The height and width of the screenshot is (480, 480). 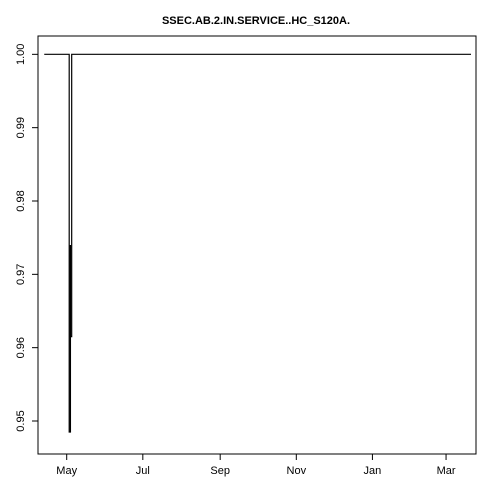 What do you see at coordinates (66, 471) in the screenshot?
I see `x-tick-label: May` at bounding box center [66, 471].